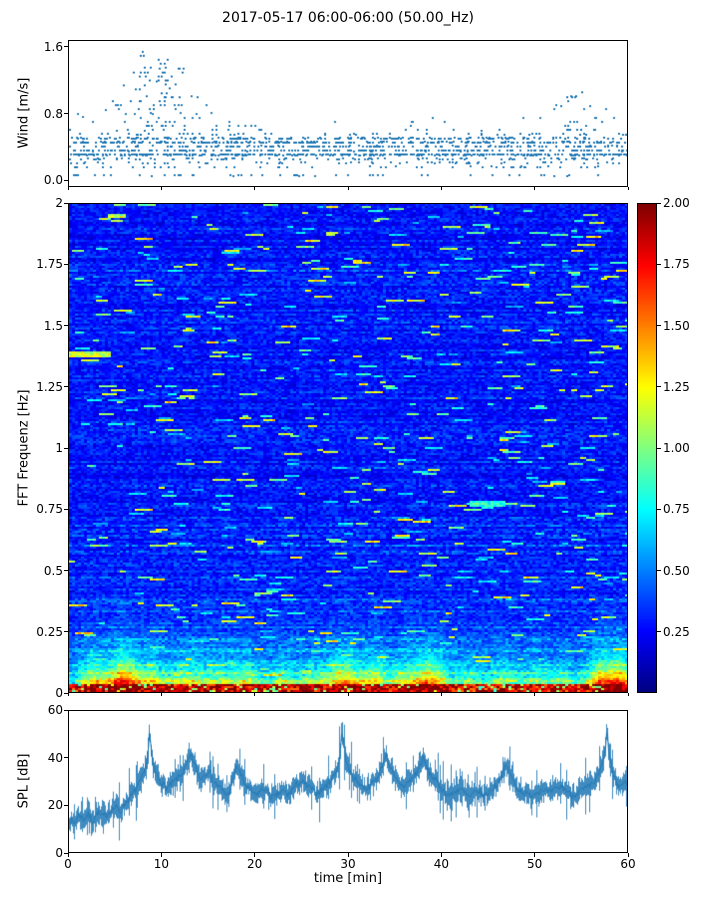  What do you see at coordinates (348, 864) in the screenshot?
I see `x-tick-label: 30` at bounding box center [348, 864].